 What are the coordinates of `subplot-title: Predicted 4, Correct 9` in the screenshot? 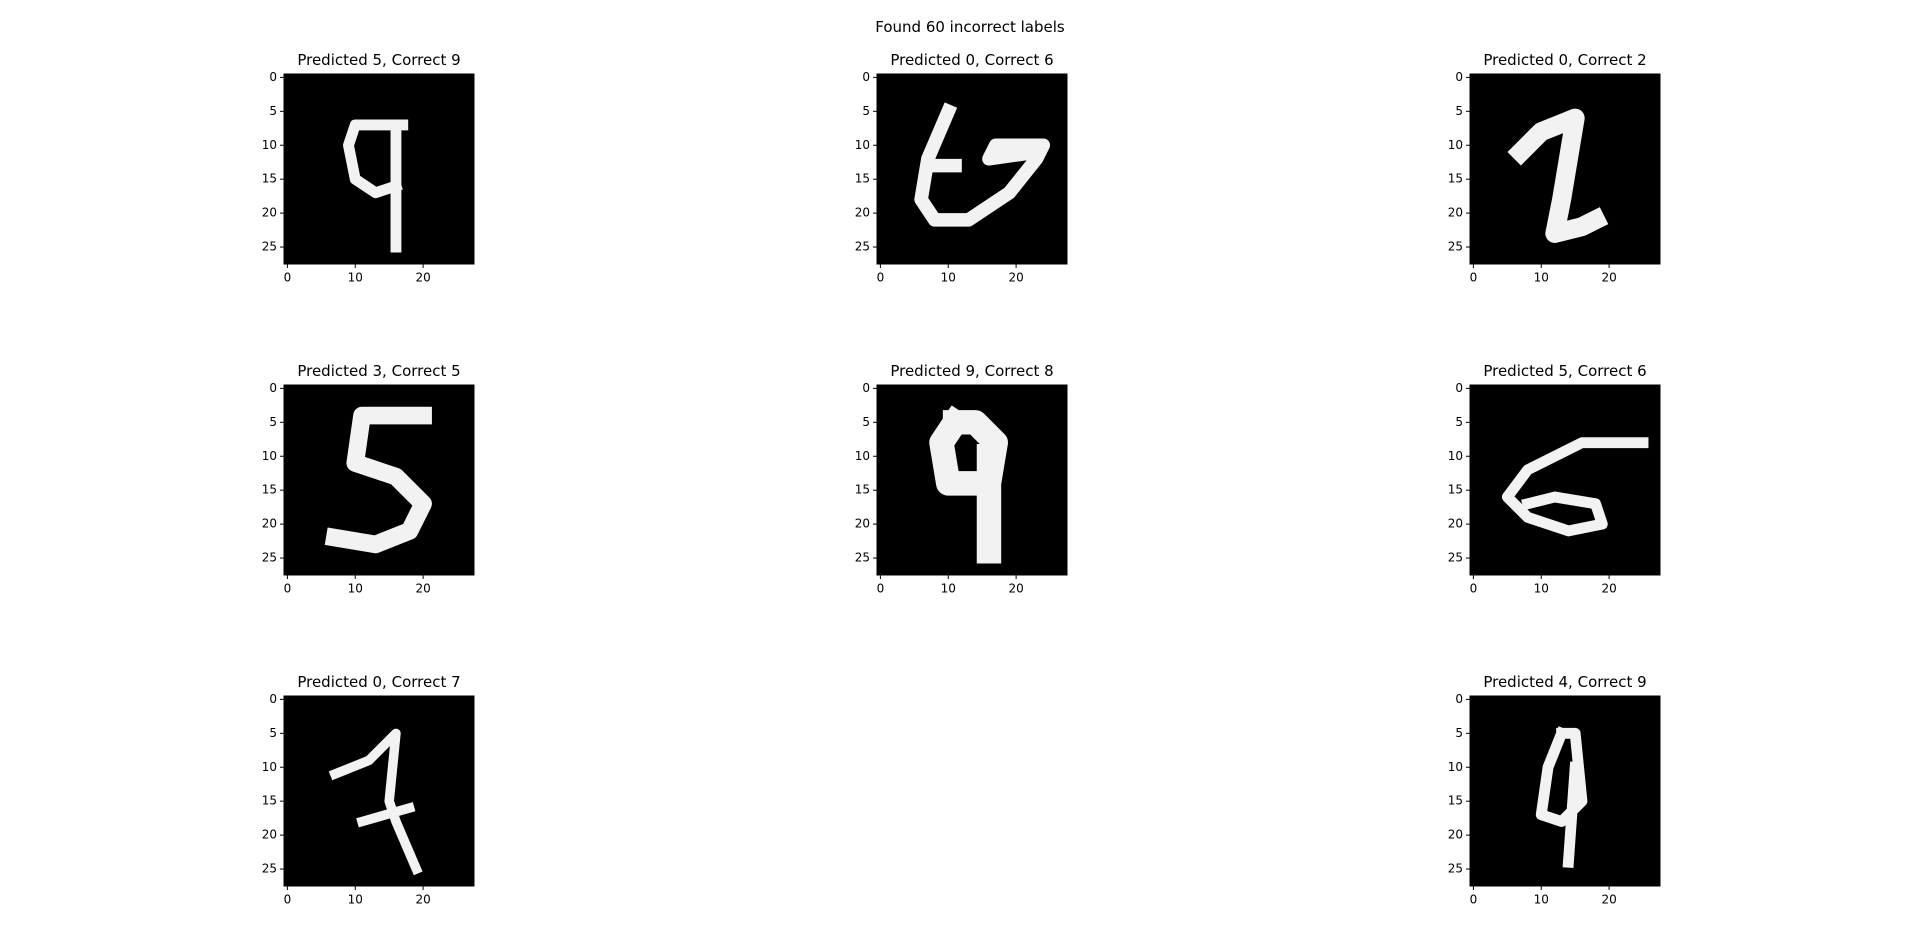 It's located at (1564, 682).